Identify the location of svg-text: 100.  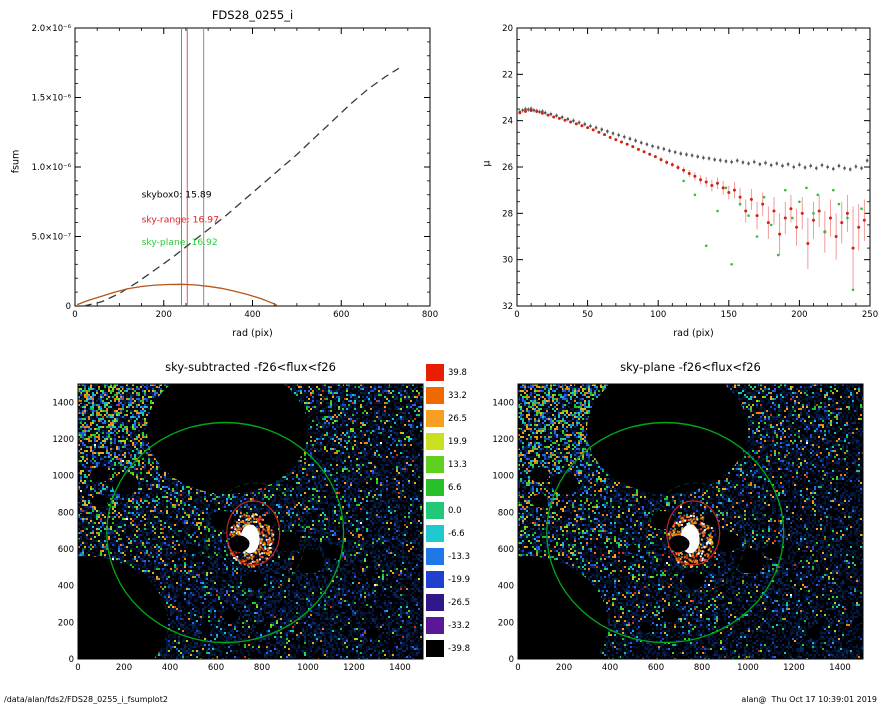
(658, 315).